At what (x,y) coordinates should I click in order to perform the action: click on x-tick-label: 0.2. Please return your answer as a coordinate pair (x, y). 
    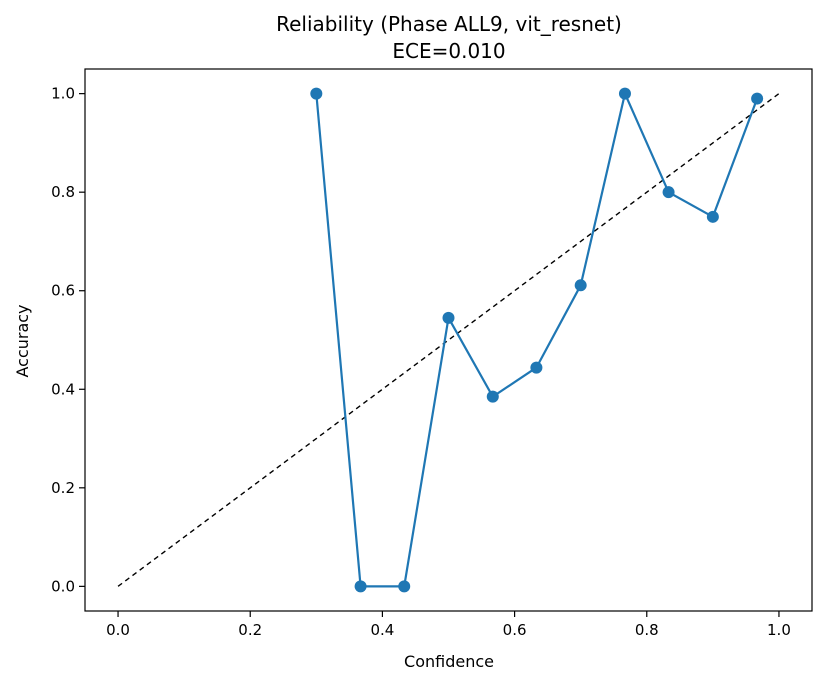
    Looking at the image, I should click on (250, 630).